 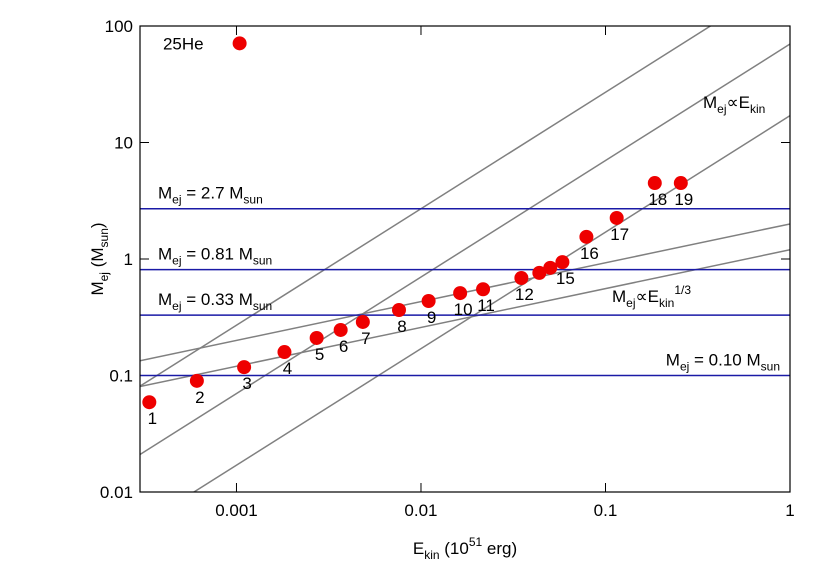 What do you see at coordinates (524, 294) in the screenshot?
I see `point-label: 12` at bounding box center [524, 294].